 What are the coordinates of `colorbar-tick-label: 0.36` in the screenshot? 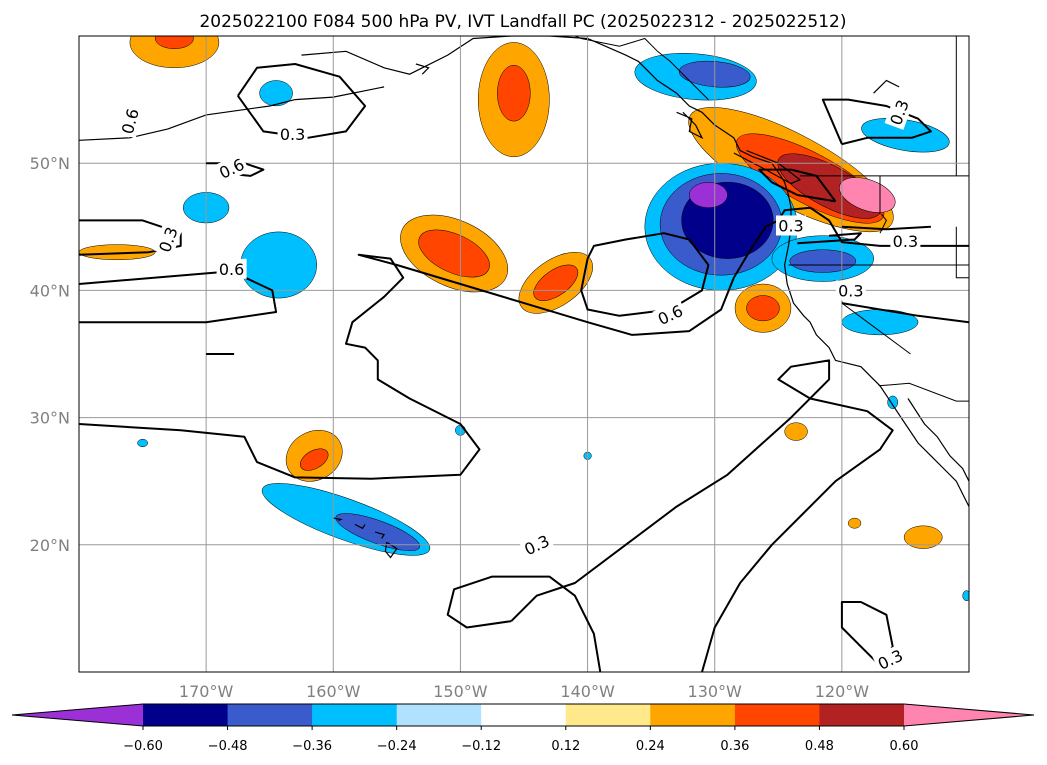 It's located at (734, 746).